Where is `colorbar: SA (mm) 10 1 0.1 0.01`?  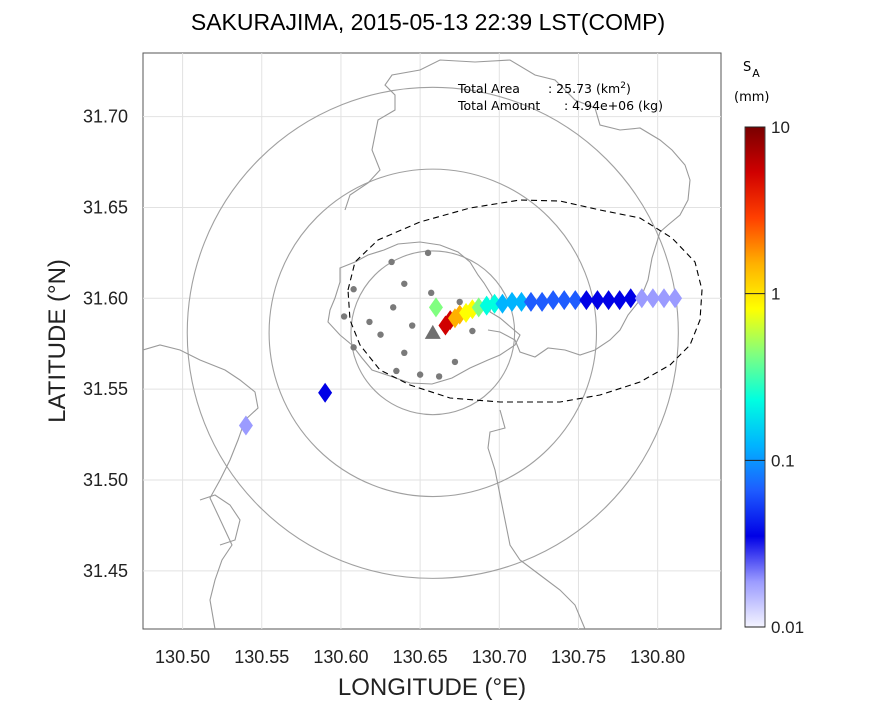 colorbar: SA (mm) 10 1 0.1 0.01 is located at coordinates (769, 348).